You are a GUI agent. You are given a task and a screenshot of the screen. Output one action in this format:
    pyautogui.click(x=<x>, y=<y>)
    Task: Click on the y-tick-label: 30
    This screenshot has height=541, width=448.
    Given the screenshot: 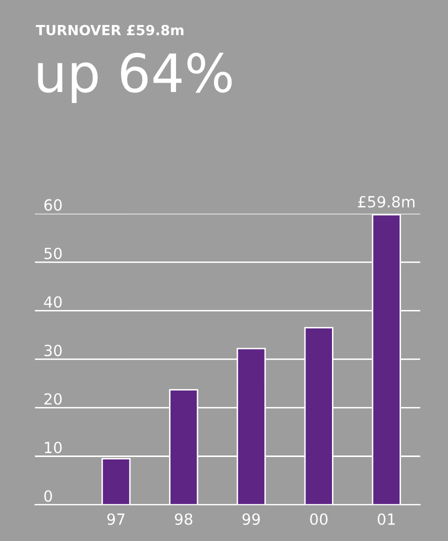 What is the action you would take?
    pyautogui.click(x=53, y=350)
    